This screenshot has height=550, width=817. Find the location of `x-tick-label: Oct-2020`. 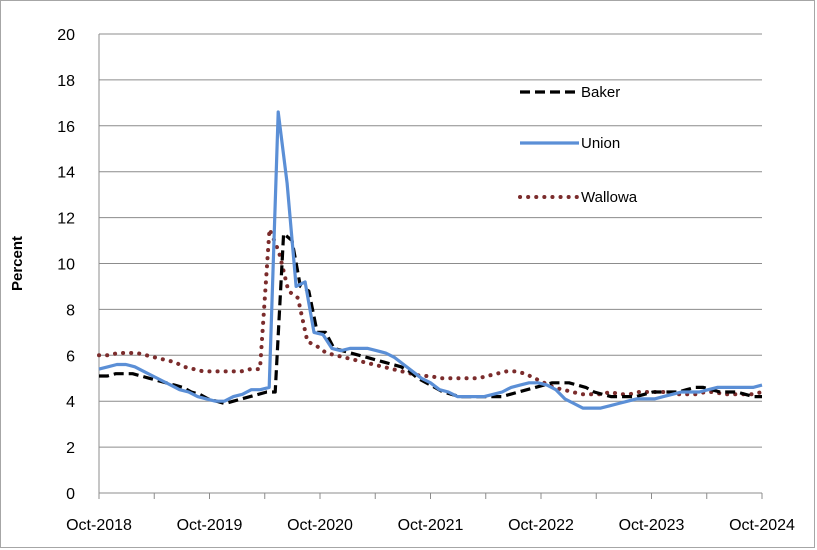

x-tick-label: Oct-2020 is located at coordinates (320, 525).